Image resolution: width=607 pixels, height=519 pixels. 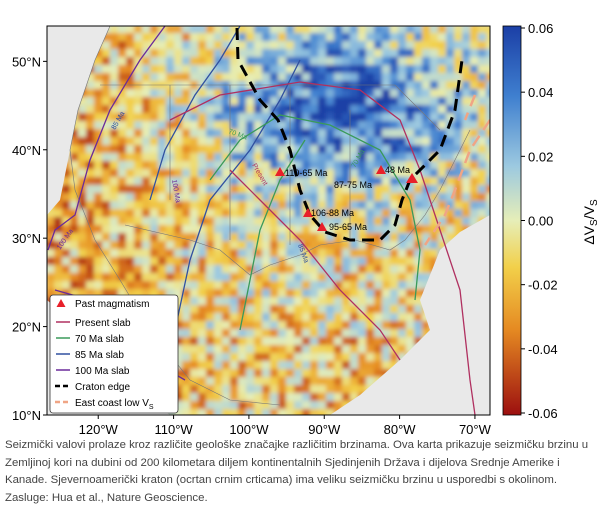 I want to click on magmatism-label: 110-65 Ma, so click(x=306, y=173).